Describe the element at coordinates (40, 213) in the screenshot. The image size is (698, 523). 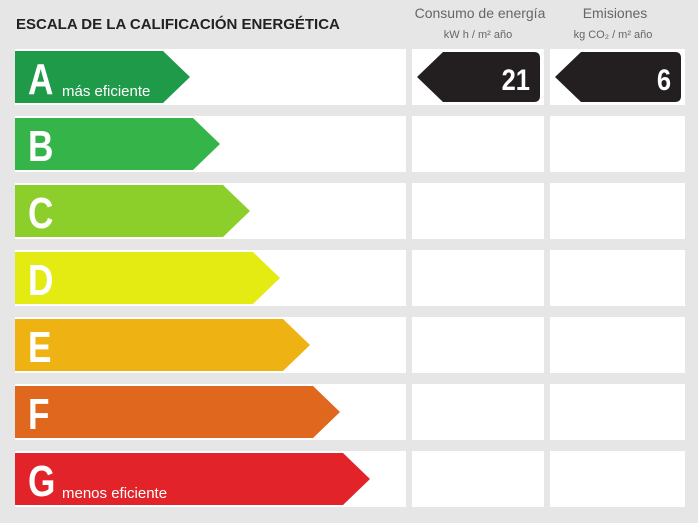
I see `class-letter: C` at that location.